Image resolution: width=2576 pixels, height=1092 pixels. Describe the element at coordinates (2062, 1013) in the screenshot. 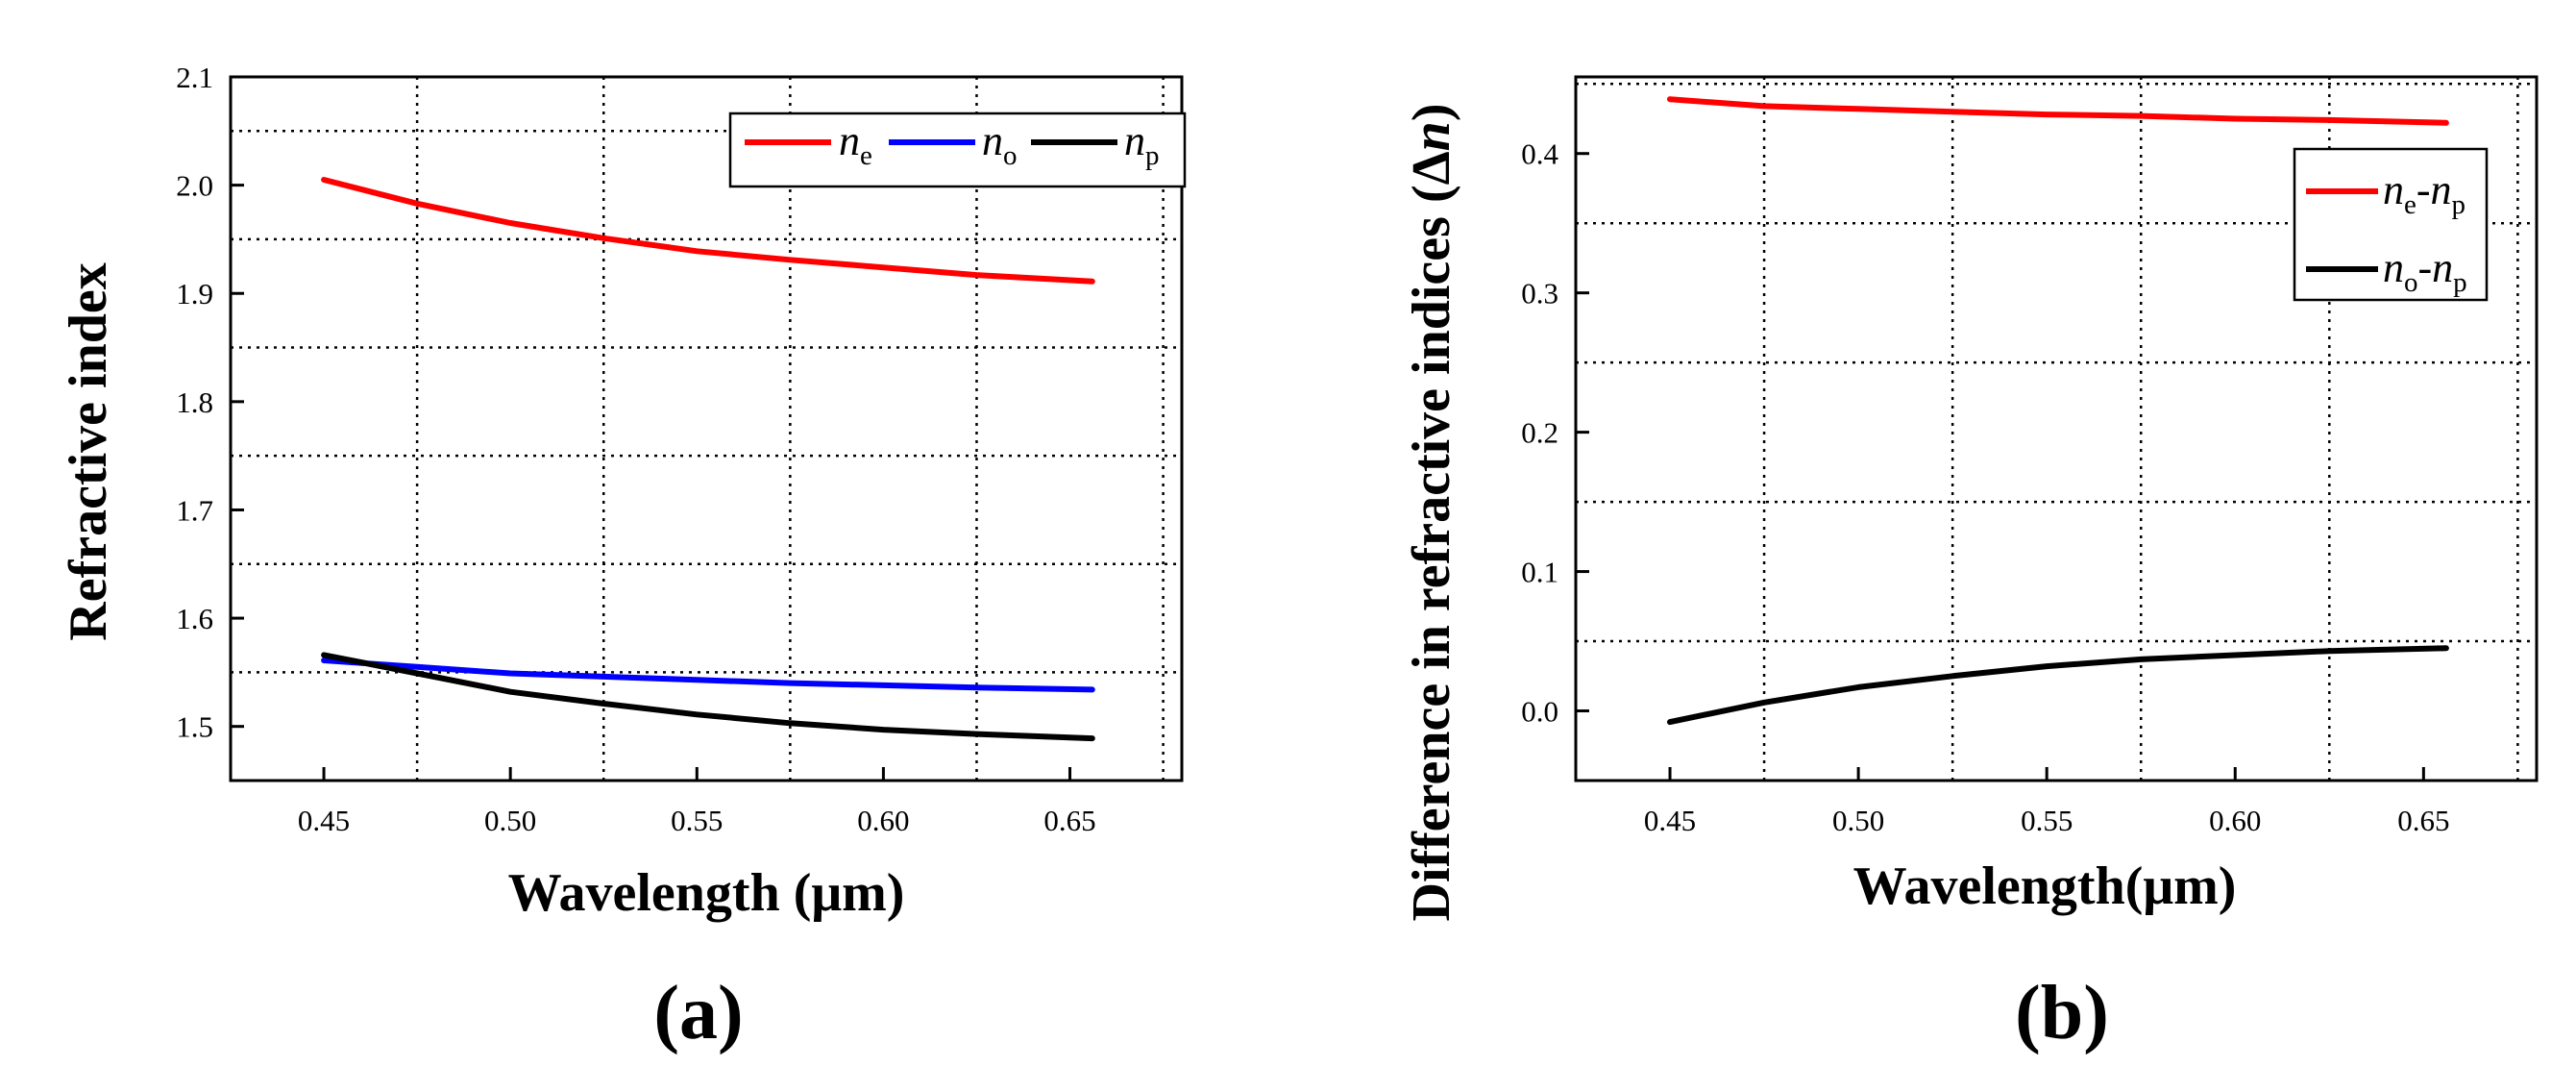

I see `panel-b-label: (b)` at that location.